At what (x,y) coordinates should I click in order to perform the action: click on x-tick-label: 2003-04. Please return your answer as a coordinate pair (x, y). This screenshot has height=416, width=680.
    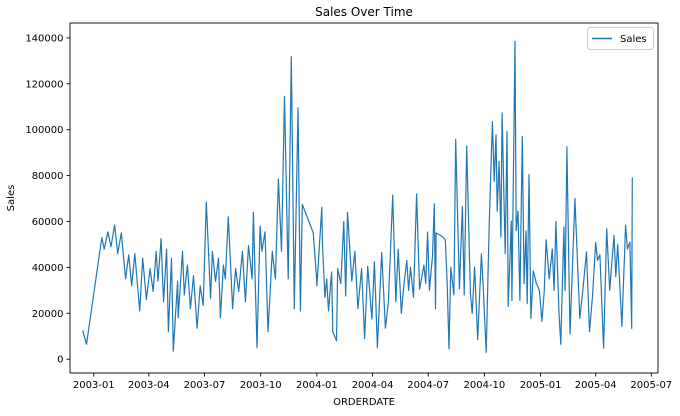
    Looking at the image, I should click on (149, 385).